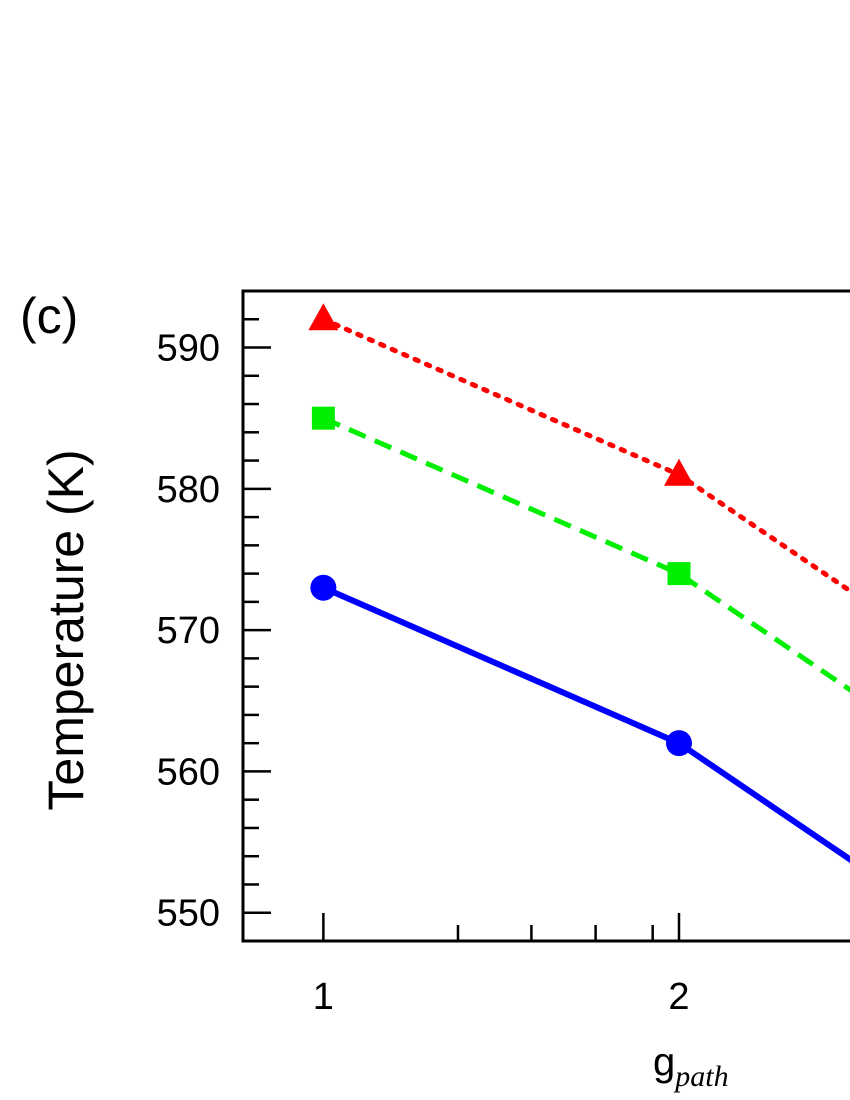  Describe the element at coordinates (323, 997) in the screenshot. I see `x-tick-label: 1` at that location.